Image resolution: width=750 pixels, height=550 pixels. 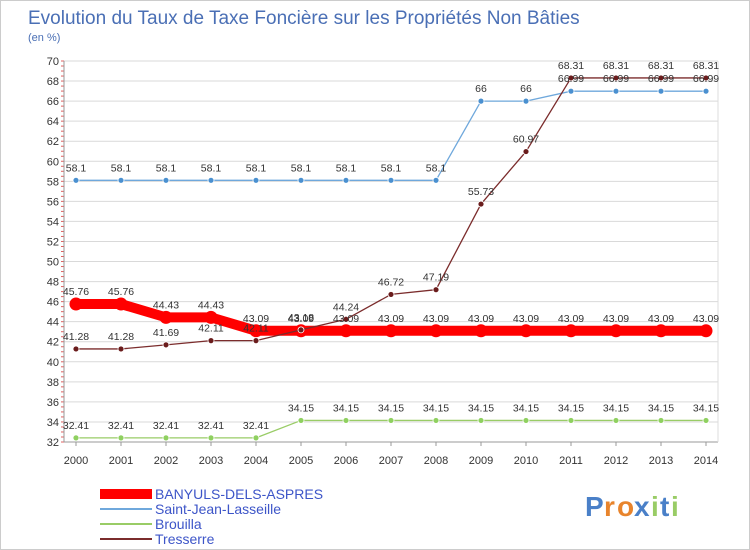 I want to click on y-tick-label: 64, so click(x=53, y=122).